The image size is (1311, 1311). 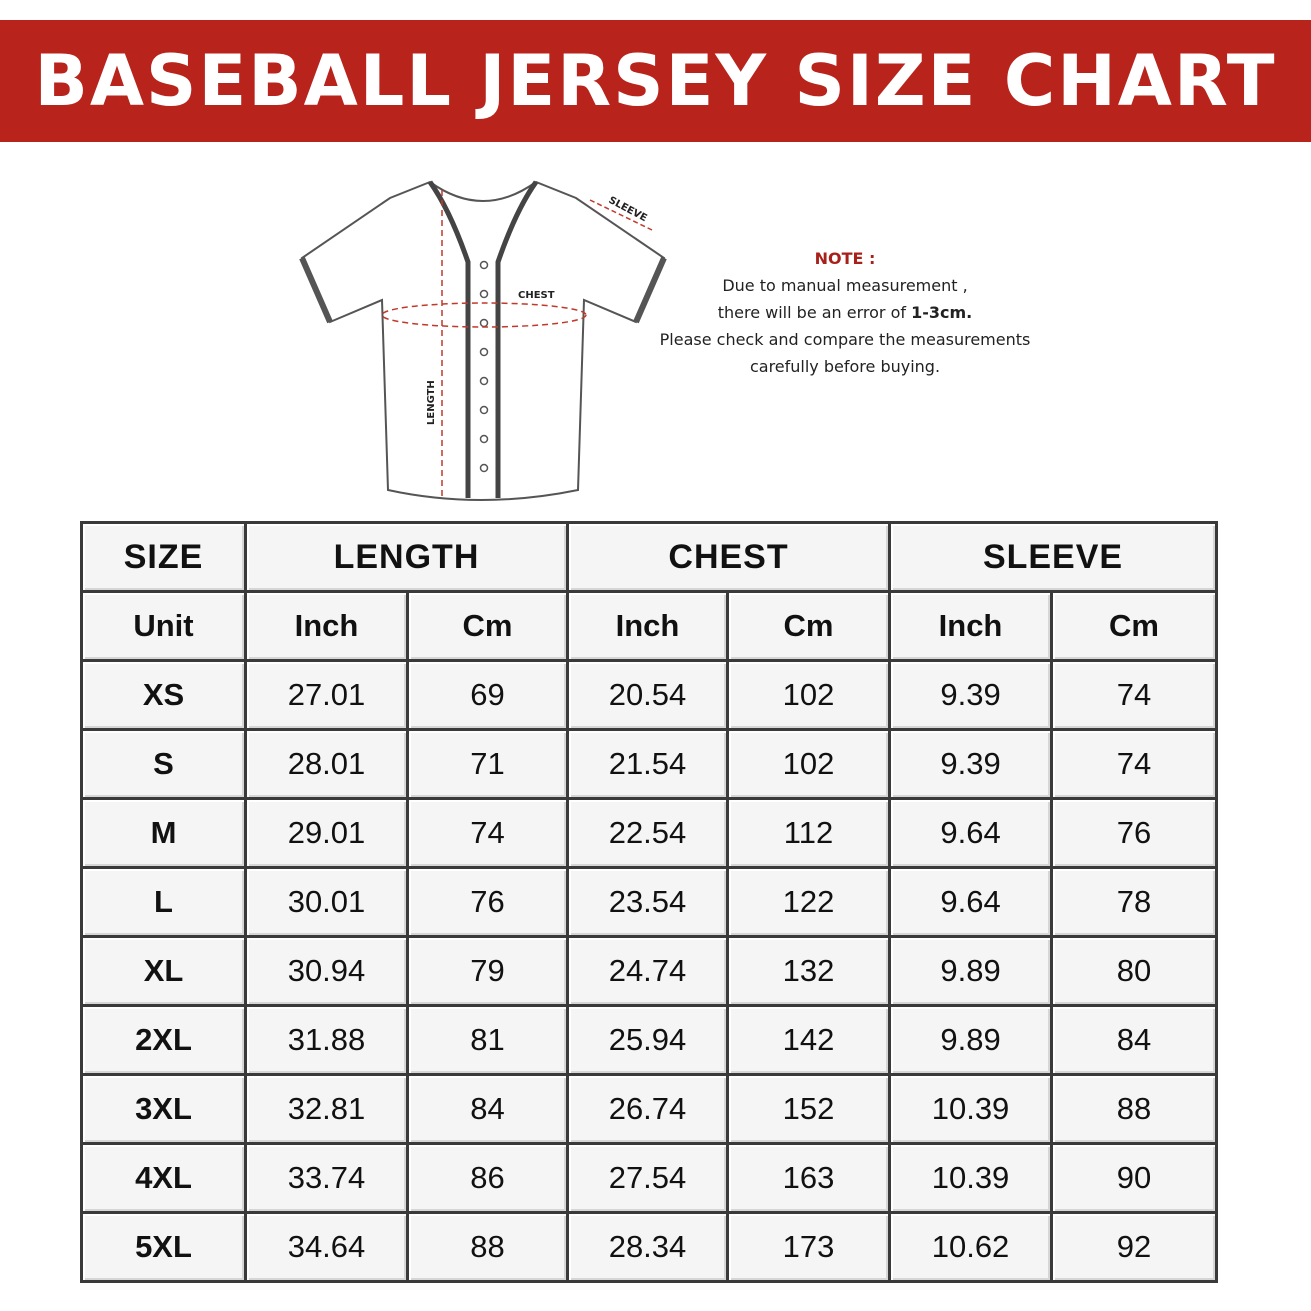 I want to click on collar-left, so click(x=449, y=339).